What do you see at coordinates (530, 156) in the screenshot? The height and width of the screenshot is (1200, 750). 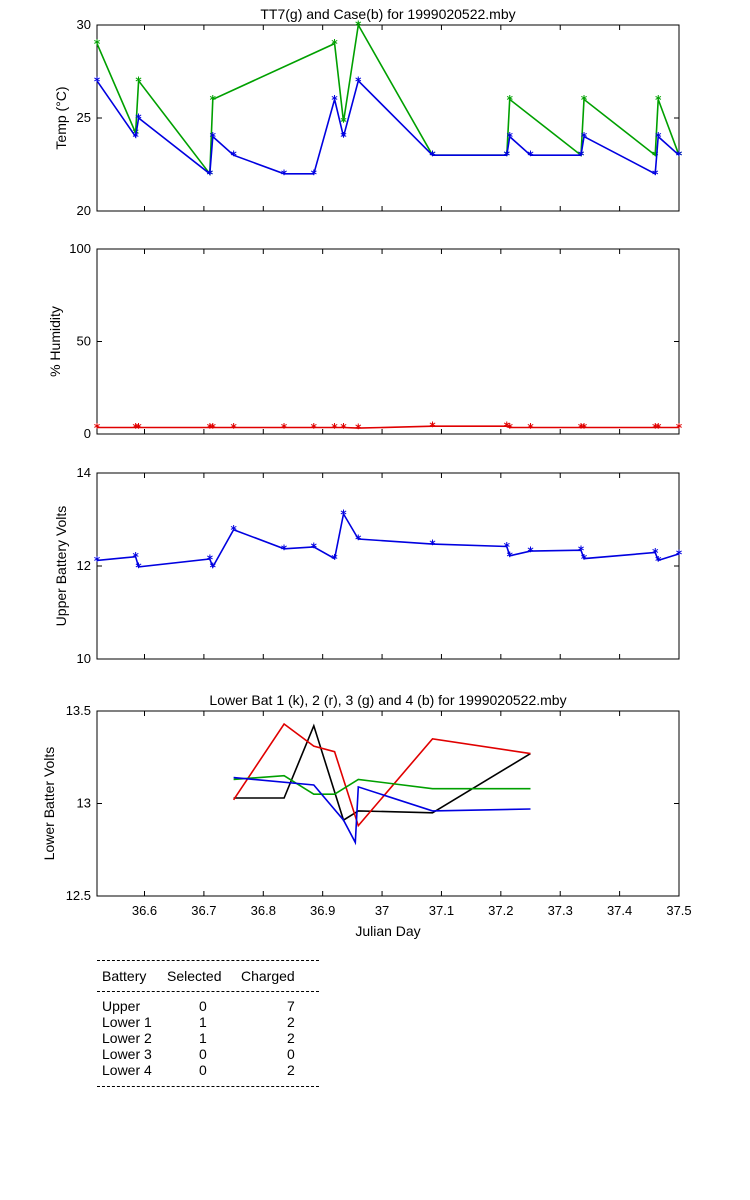 I see `data-point-0-1-14: *` at bounding box center [530, 156].